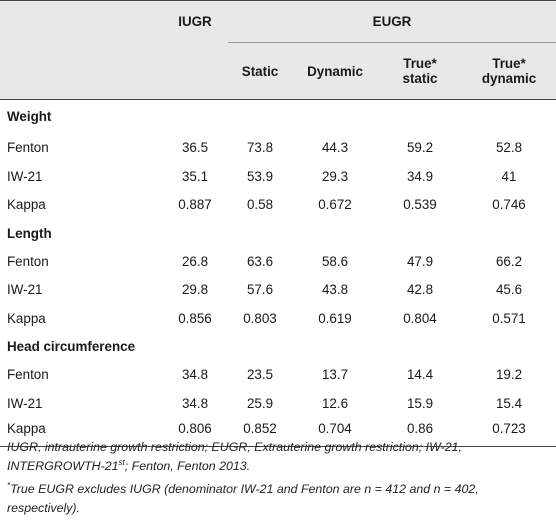 This screenshot has height=524, width=556. Describe the element at coordinates (278, 318) in the screenshot. I see `table-row: Kappa 0.856 0.803 0.619 0.804 0.571` at that location.